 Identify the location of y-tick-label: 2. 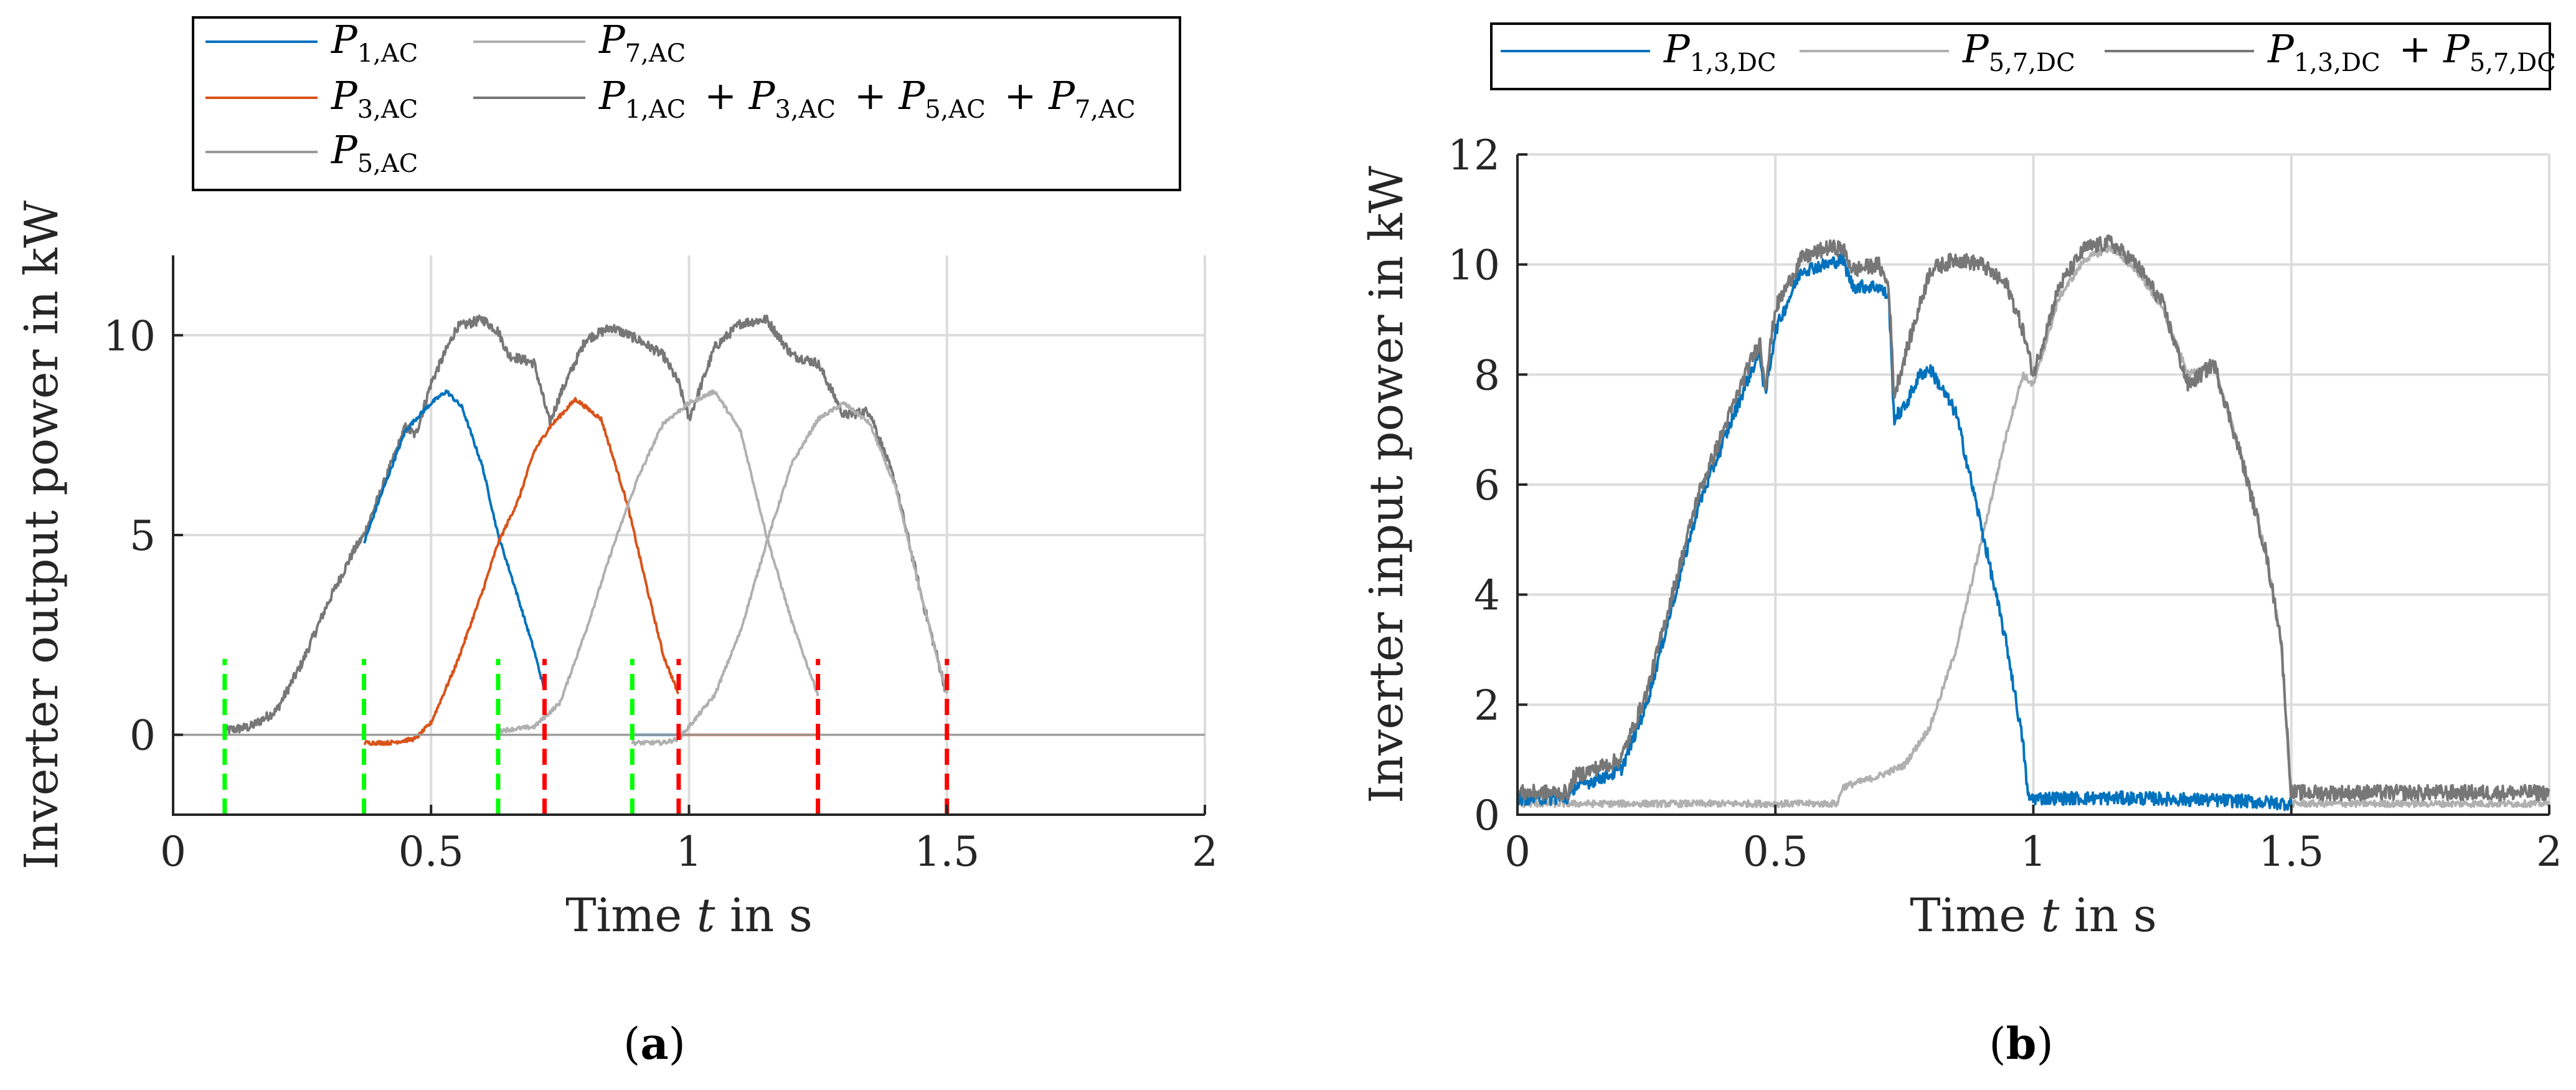
(1487, 705).